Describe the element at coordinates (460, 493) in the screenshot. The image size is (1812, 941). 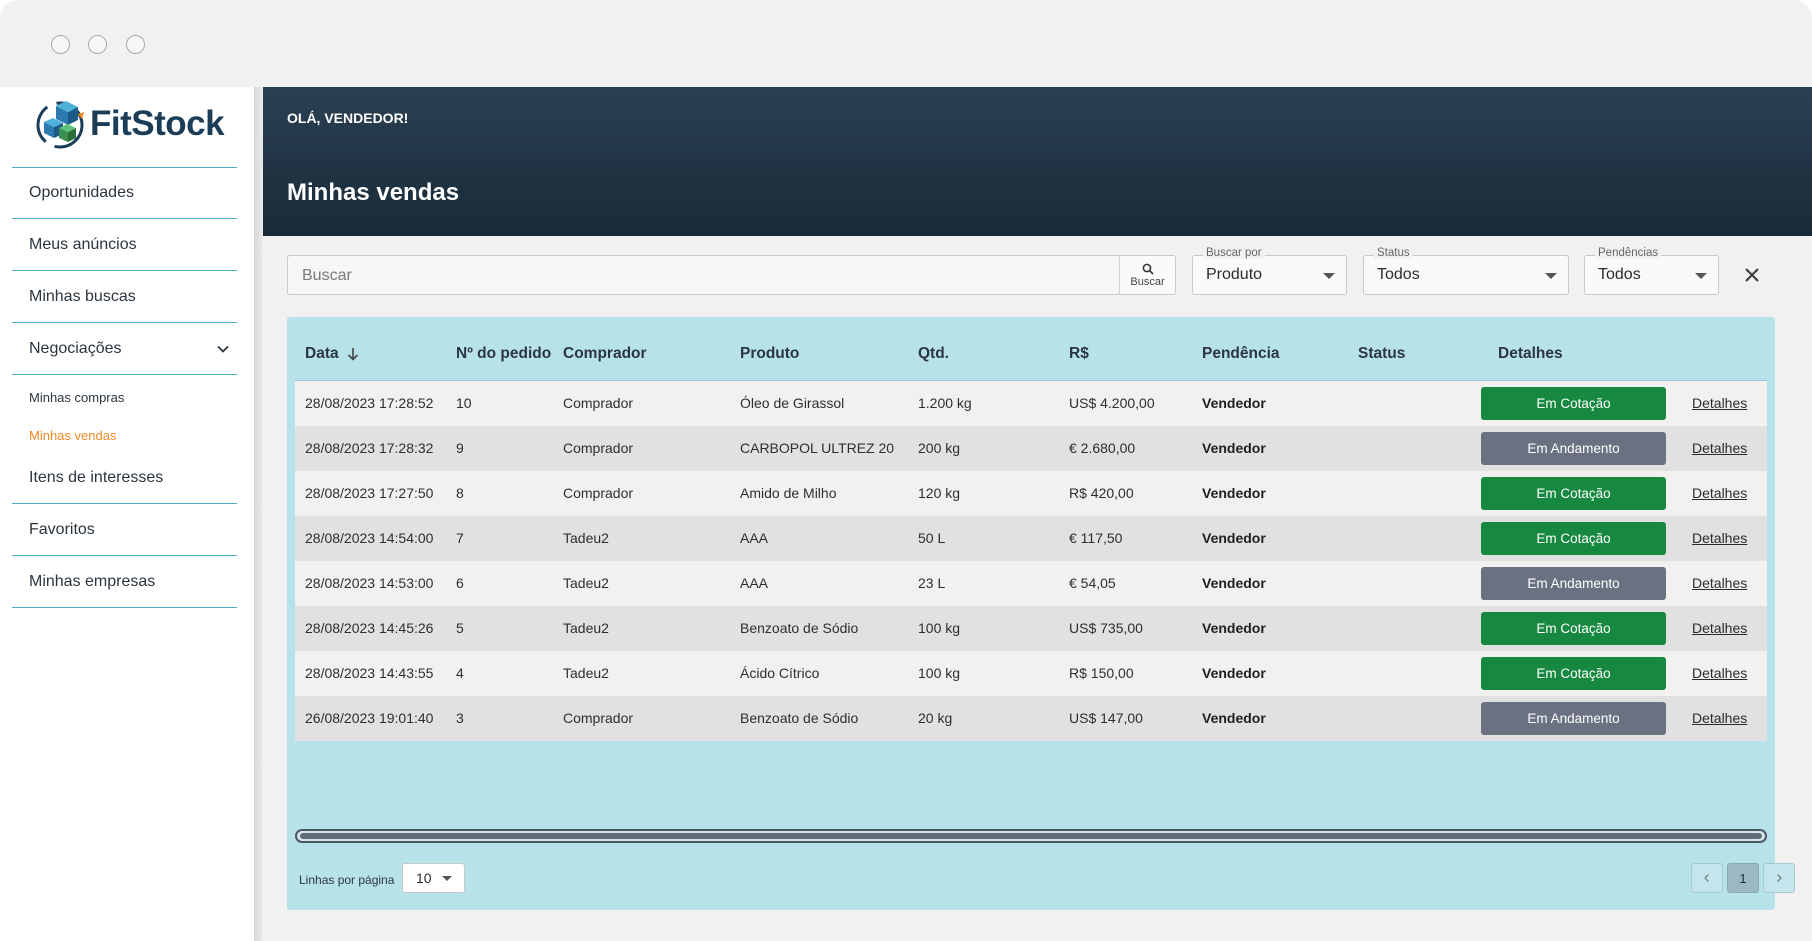
I see `cell-pedido: 8` at that location.